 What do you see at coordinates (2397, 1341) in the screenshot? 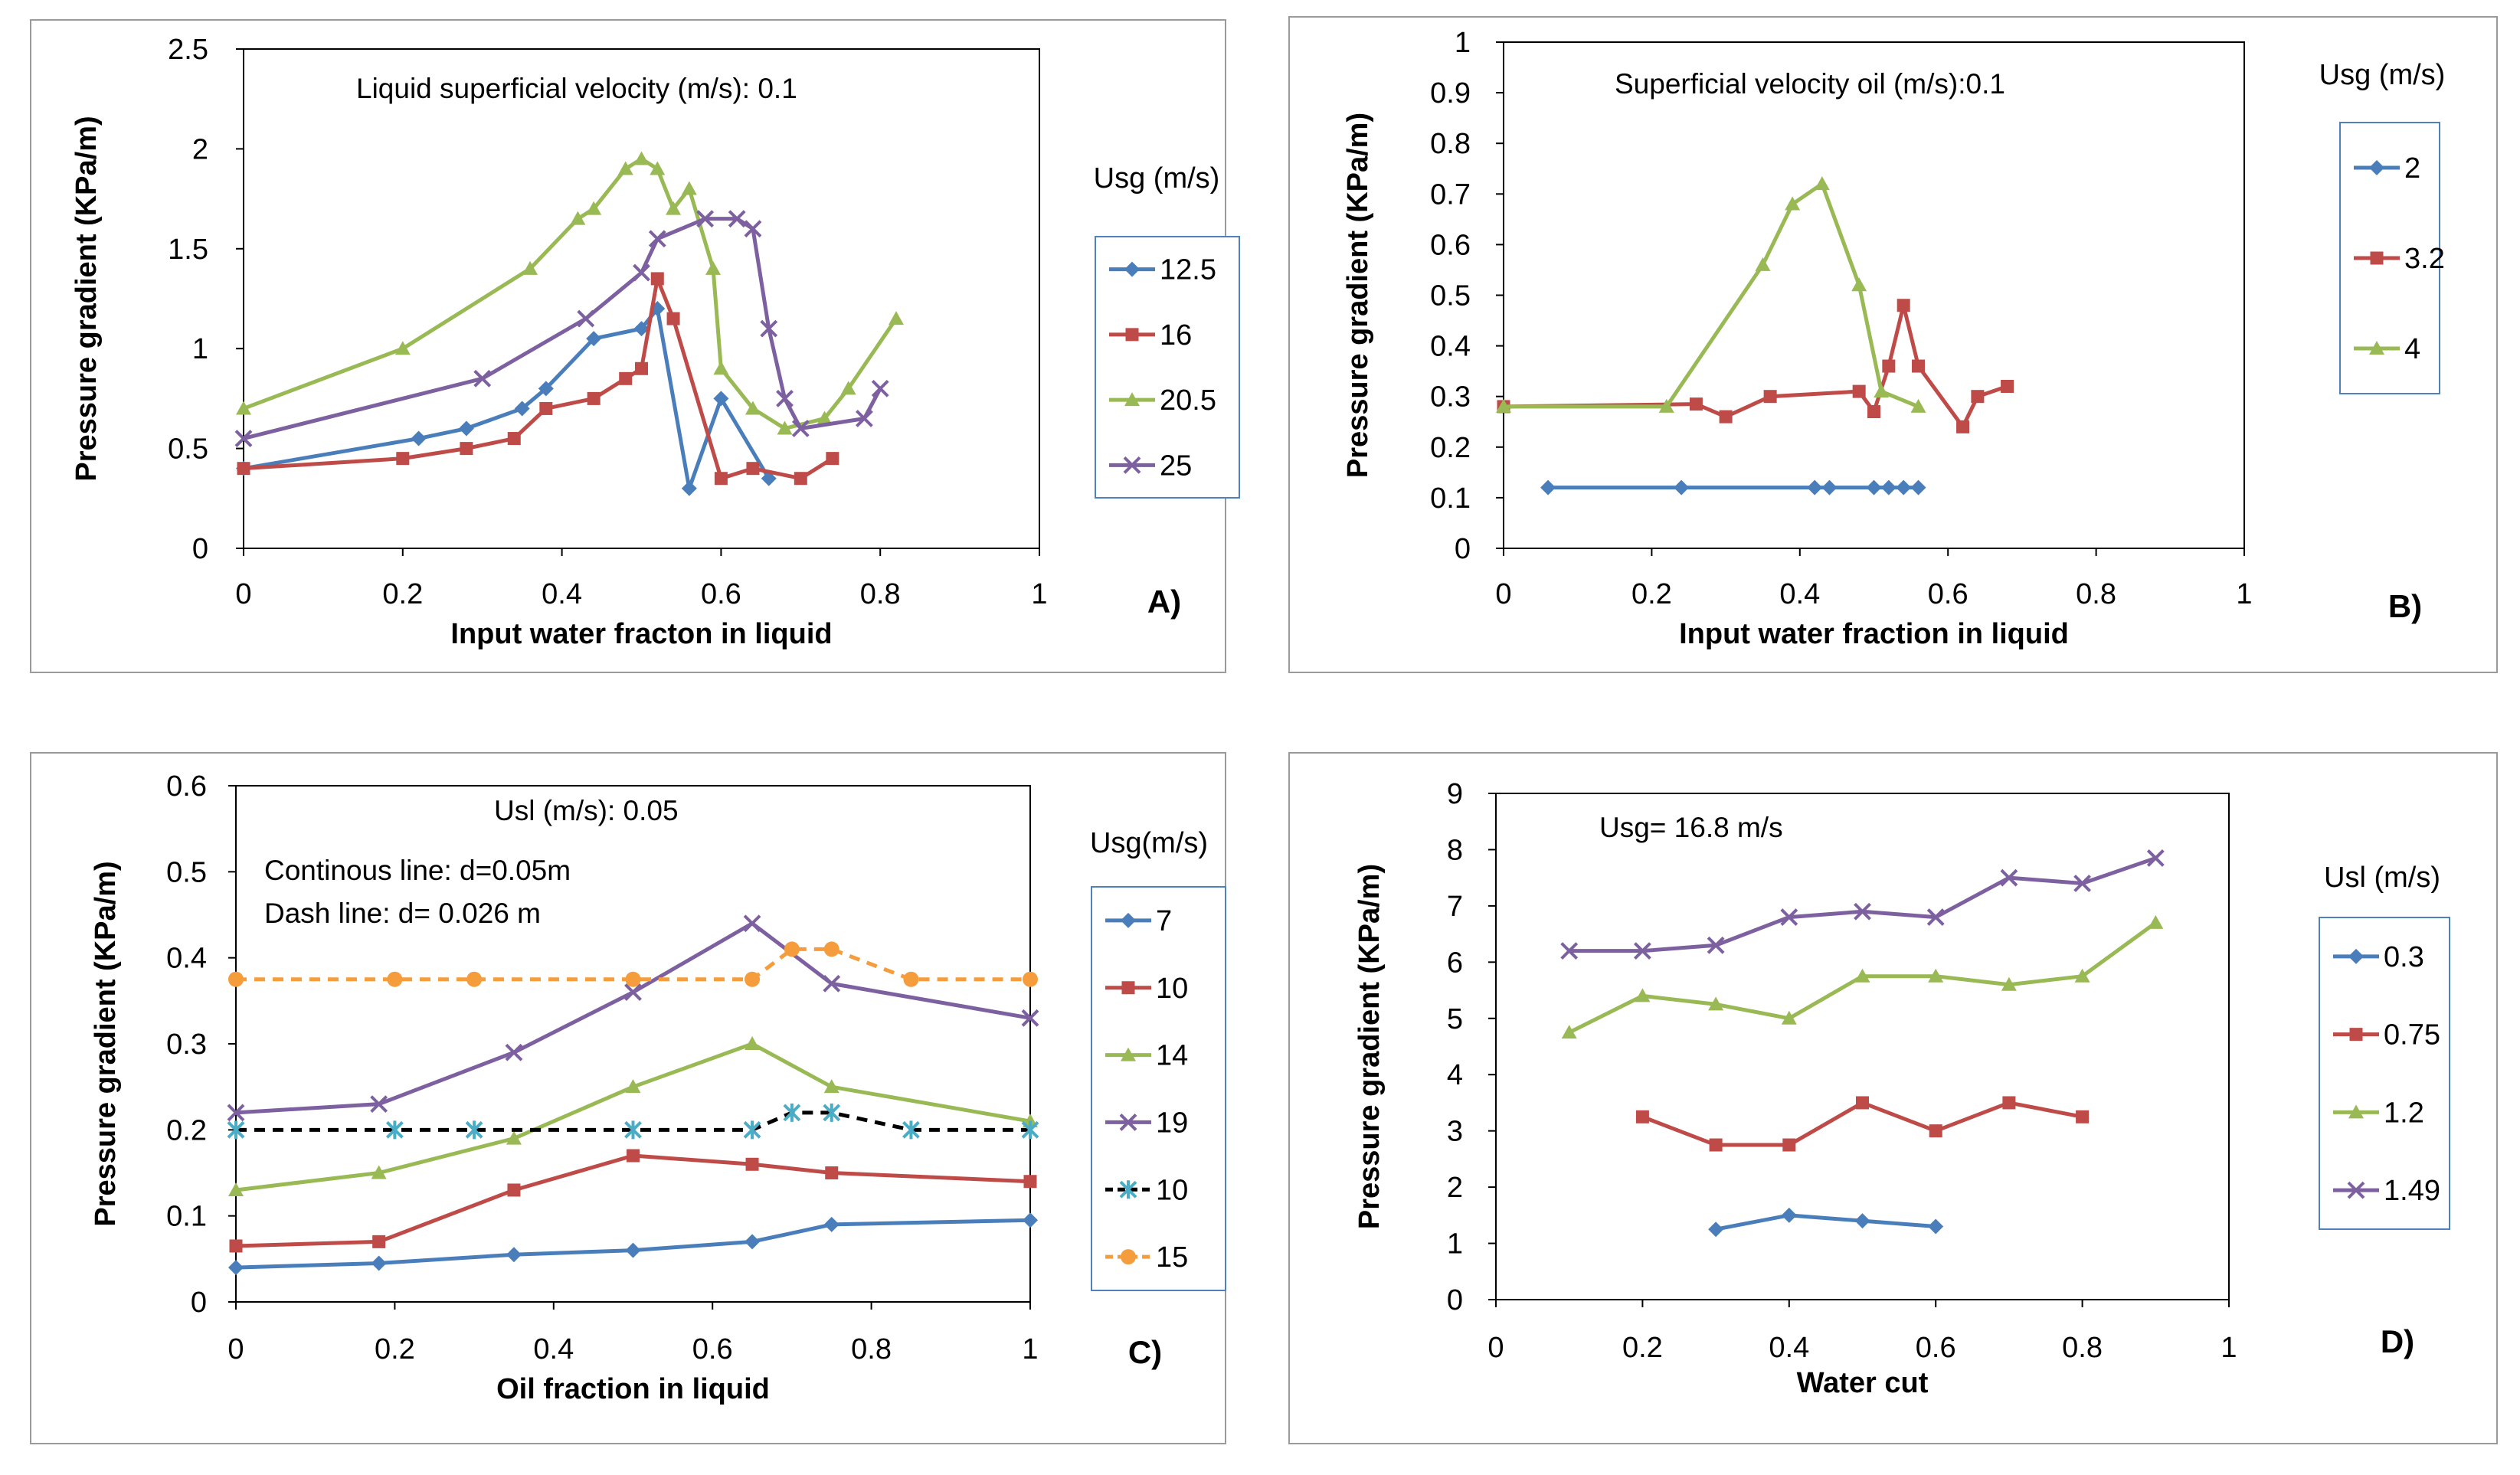
I see `panel-label: D)` at bounding box center [2397, 1341].